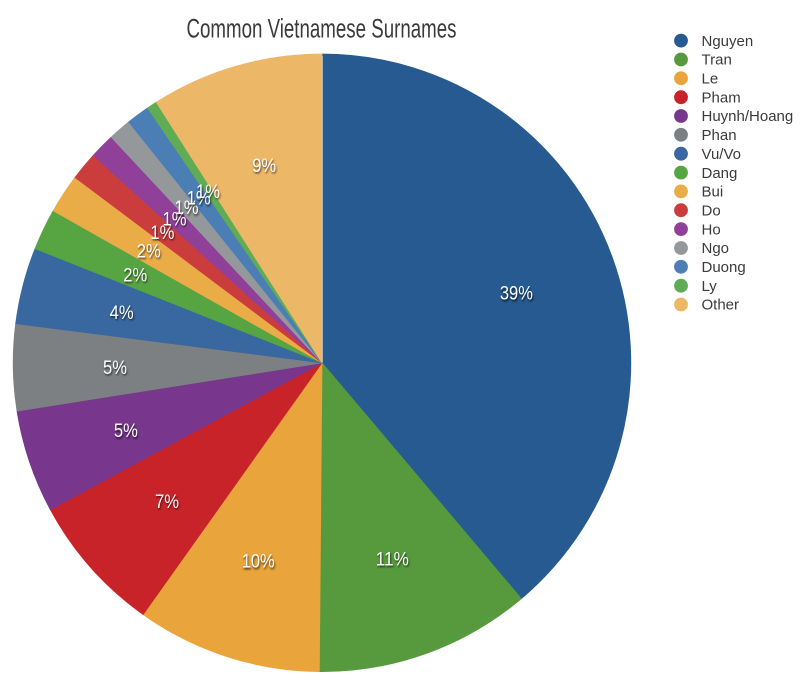 The image size is (800, 700). Describe the element at coordinates (258, 562) in the screenshot. I see `svg-text: 10%` at that location.